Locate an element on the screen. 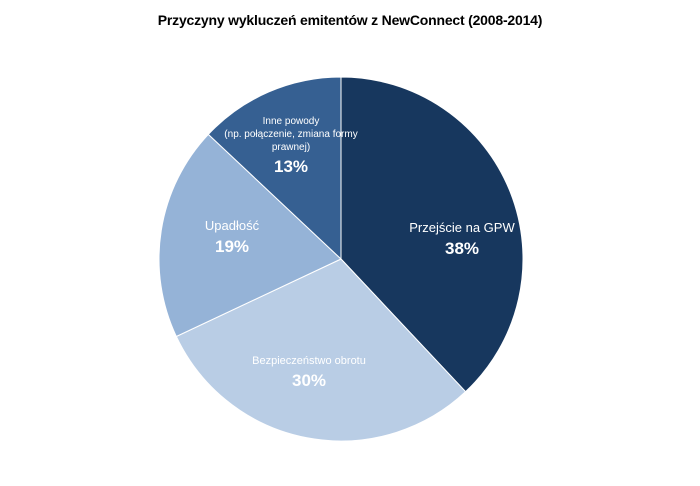 This screenshot has height=486, width=700. slice-value-label-2: 19% is located at coordinates (232, 246).